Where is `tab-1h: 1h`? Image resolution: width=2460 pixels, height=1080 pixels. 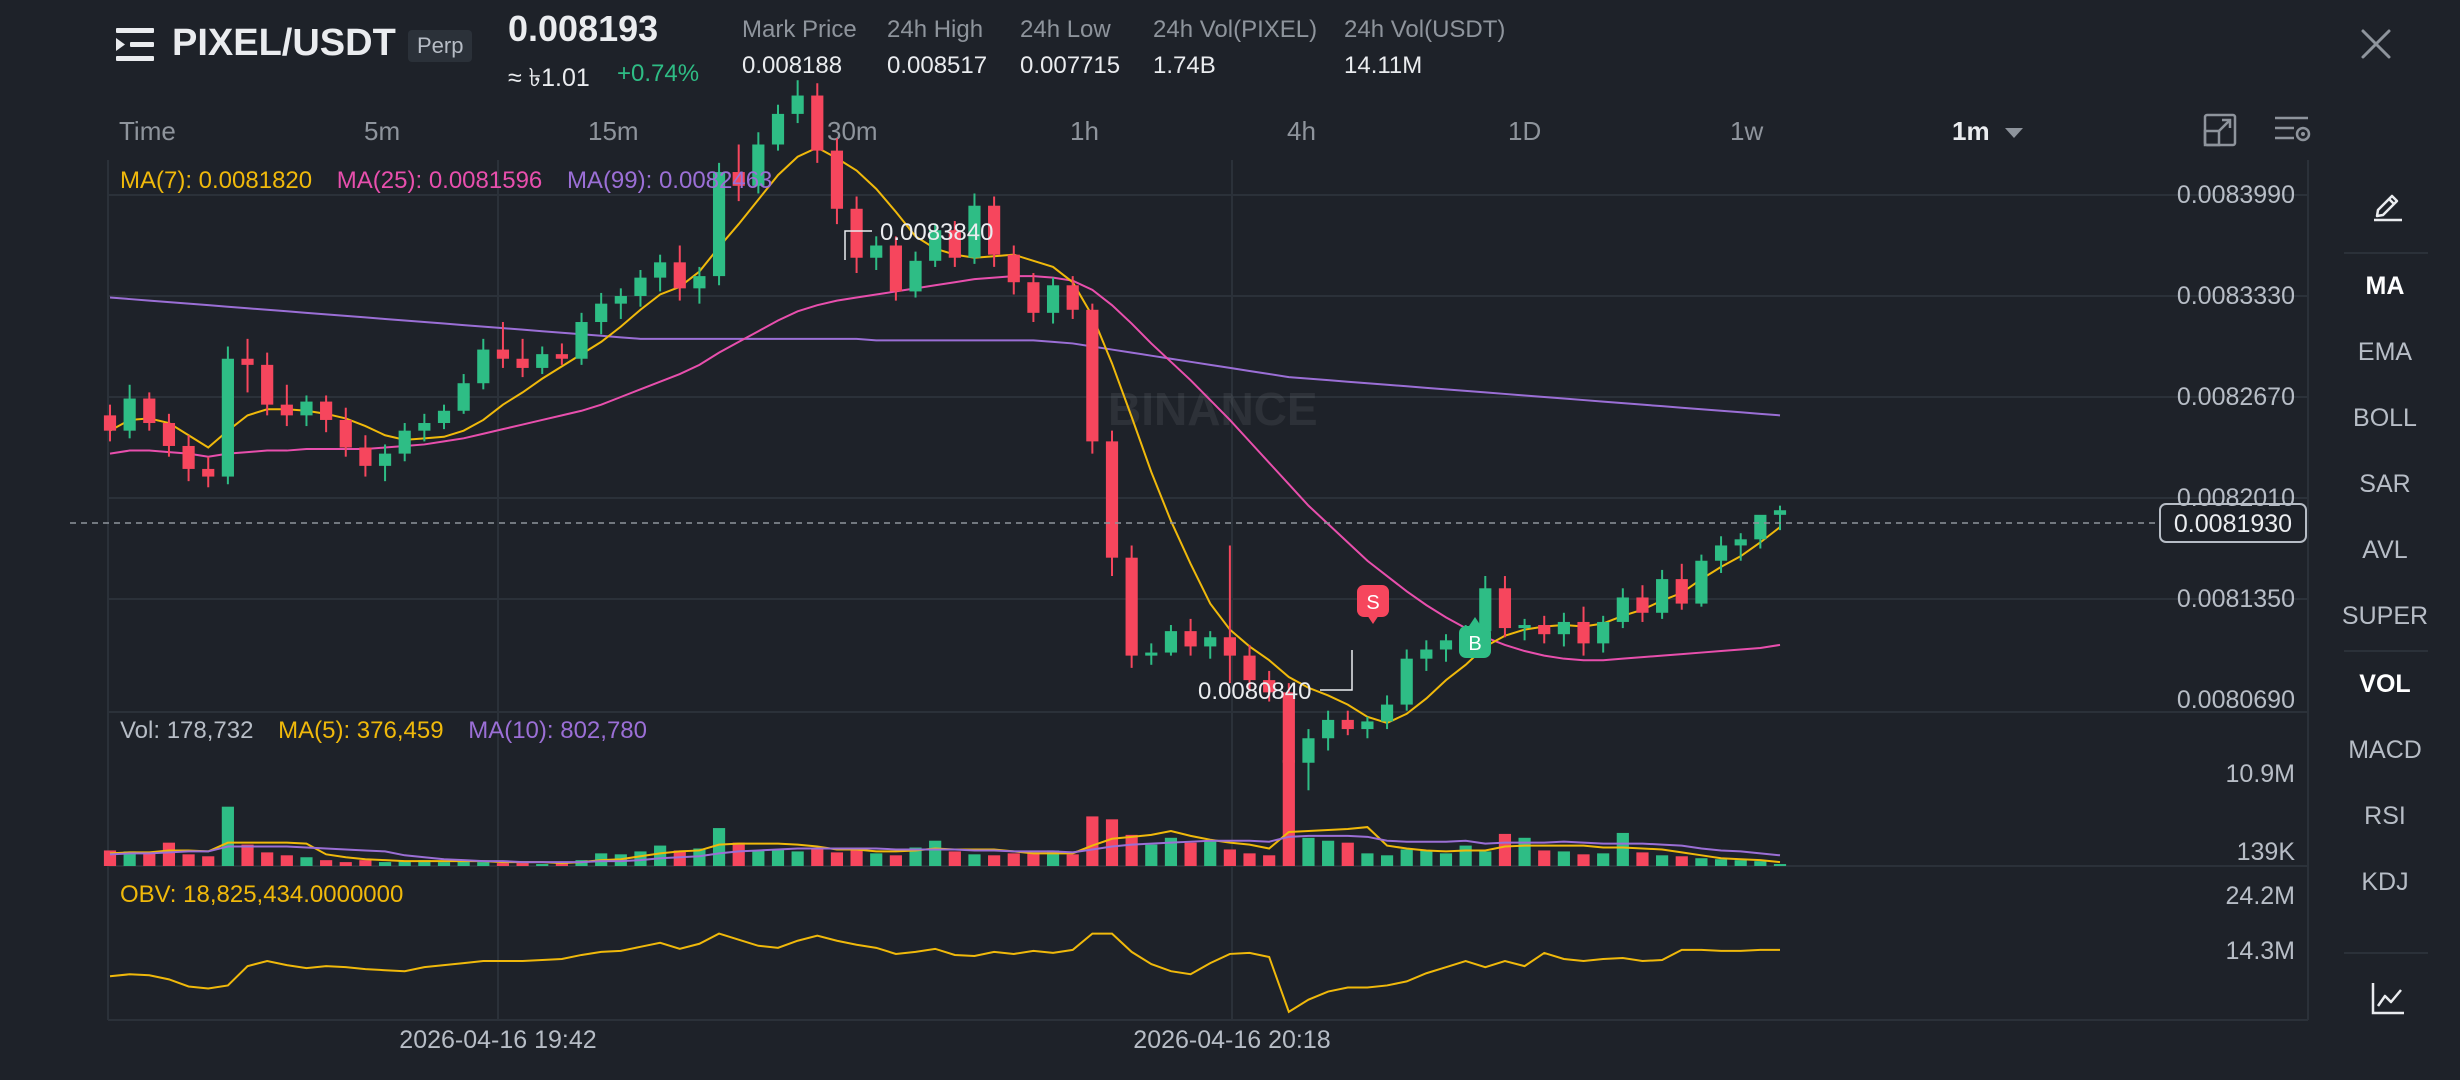 tab-1h: 1h is located at coordinates (1084, 131).